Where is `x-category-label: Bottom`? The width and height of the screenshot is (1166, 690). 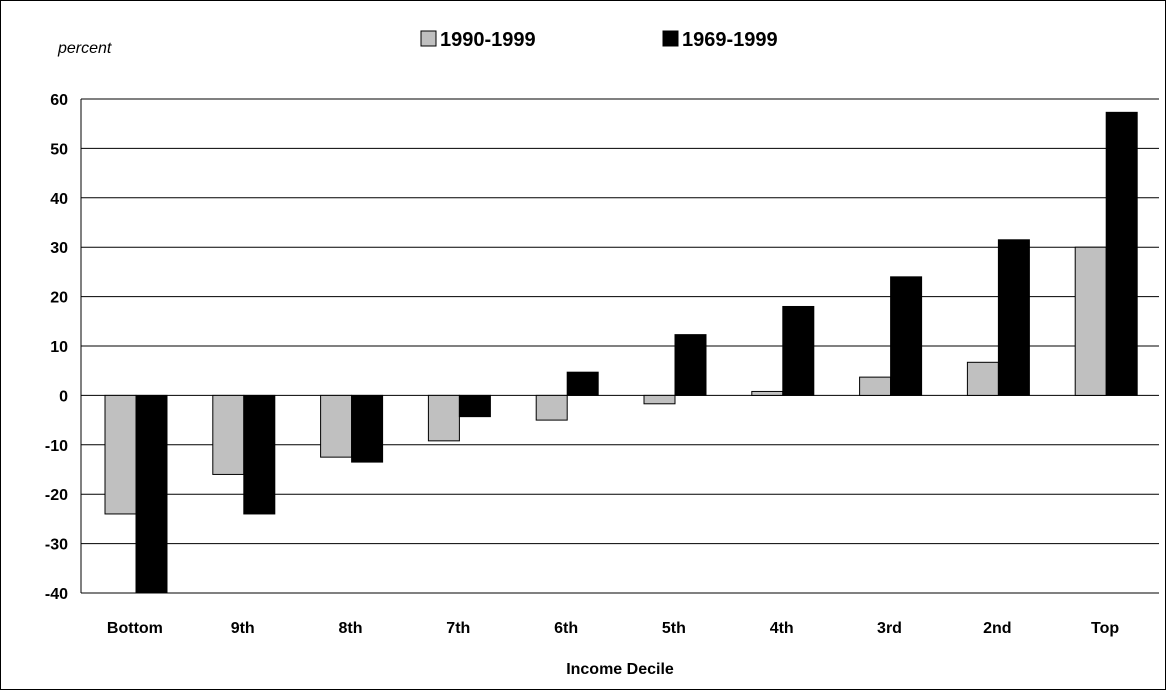
x-category-label: Bottom is located at coordinates (135, 628).